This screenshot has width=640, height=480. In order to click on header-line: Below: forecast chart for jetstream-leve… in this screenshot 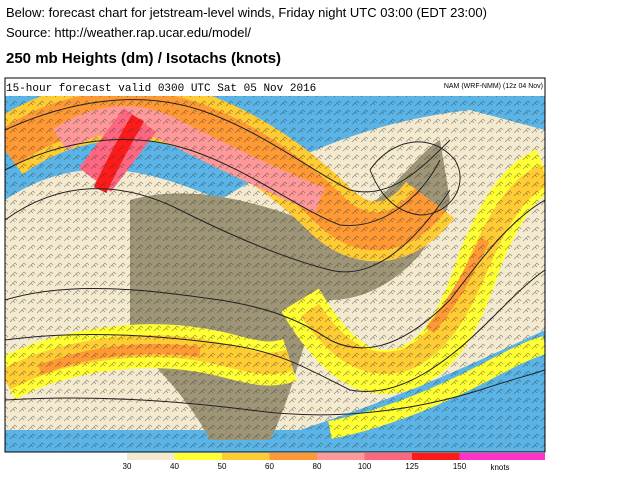, I will do `click(246, 12)`.